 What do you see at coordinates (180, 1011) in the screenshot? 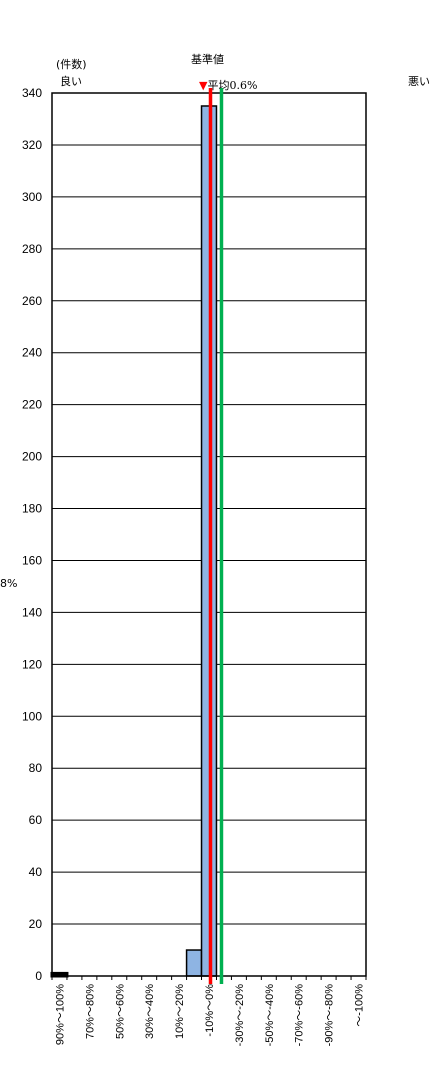
I see `x-category-label: 10%～20%` at bounding box center [180, 1011].